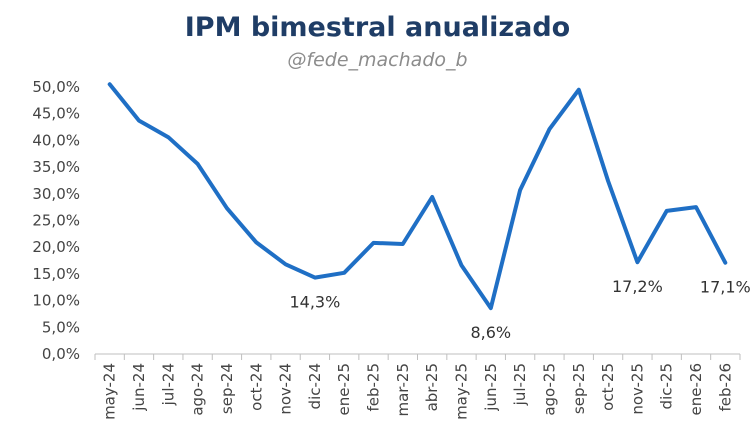 This screenshot has height=443, width=755. What do you see at coordinates (61, 327) in the screenshot?
I see `y-tick-label: 5,0%` at bounding box center [61, 327].